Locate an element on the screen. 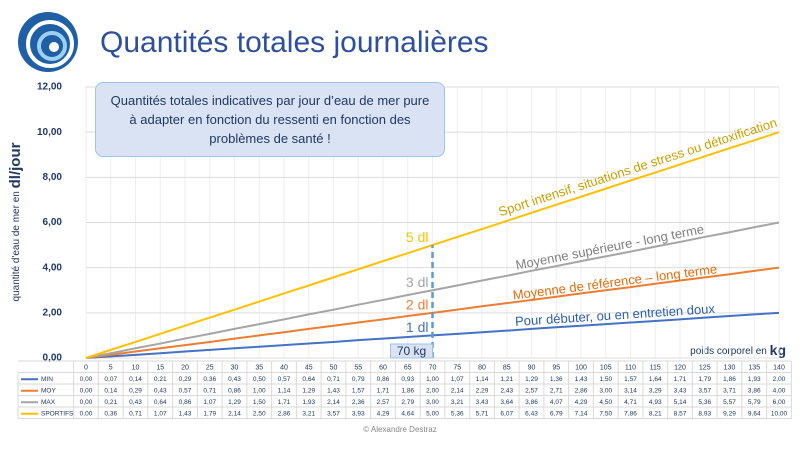  table-cell: 5,79 is located at coordinates (754, 402).